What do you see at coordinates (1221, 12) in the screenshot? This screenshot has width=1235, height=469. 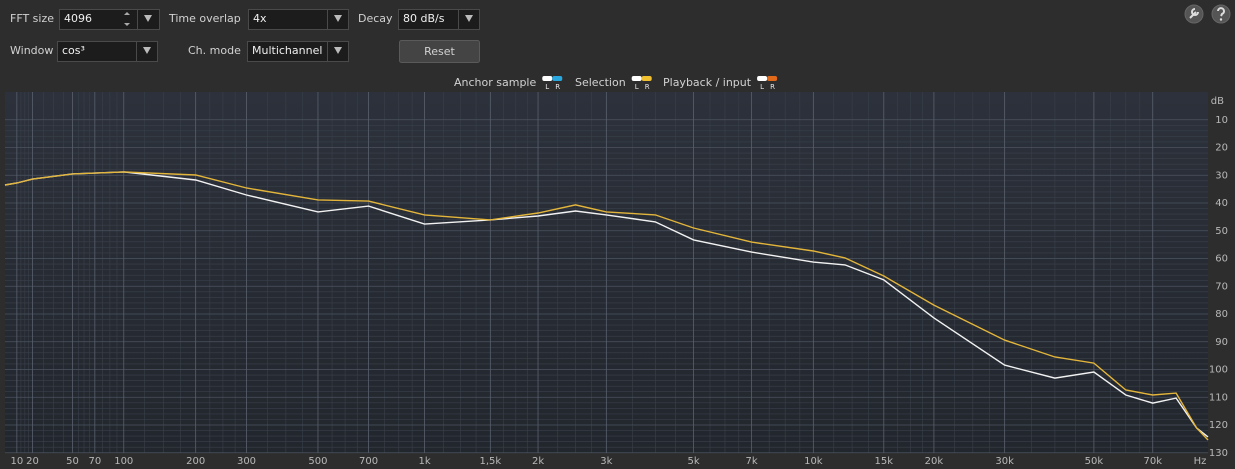 I see `help-icon` at bounding box center [1221, 12].